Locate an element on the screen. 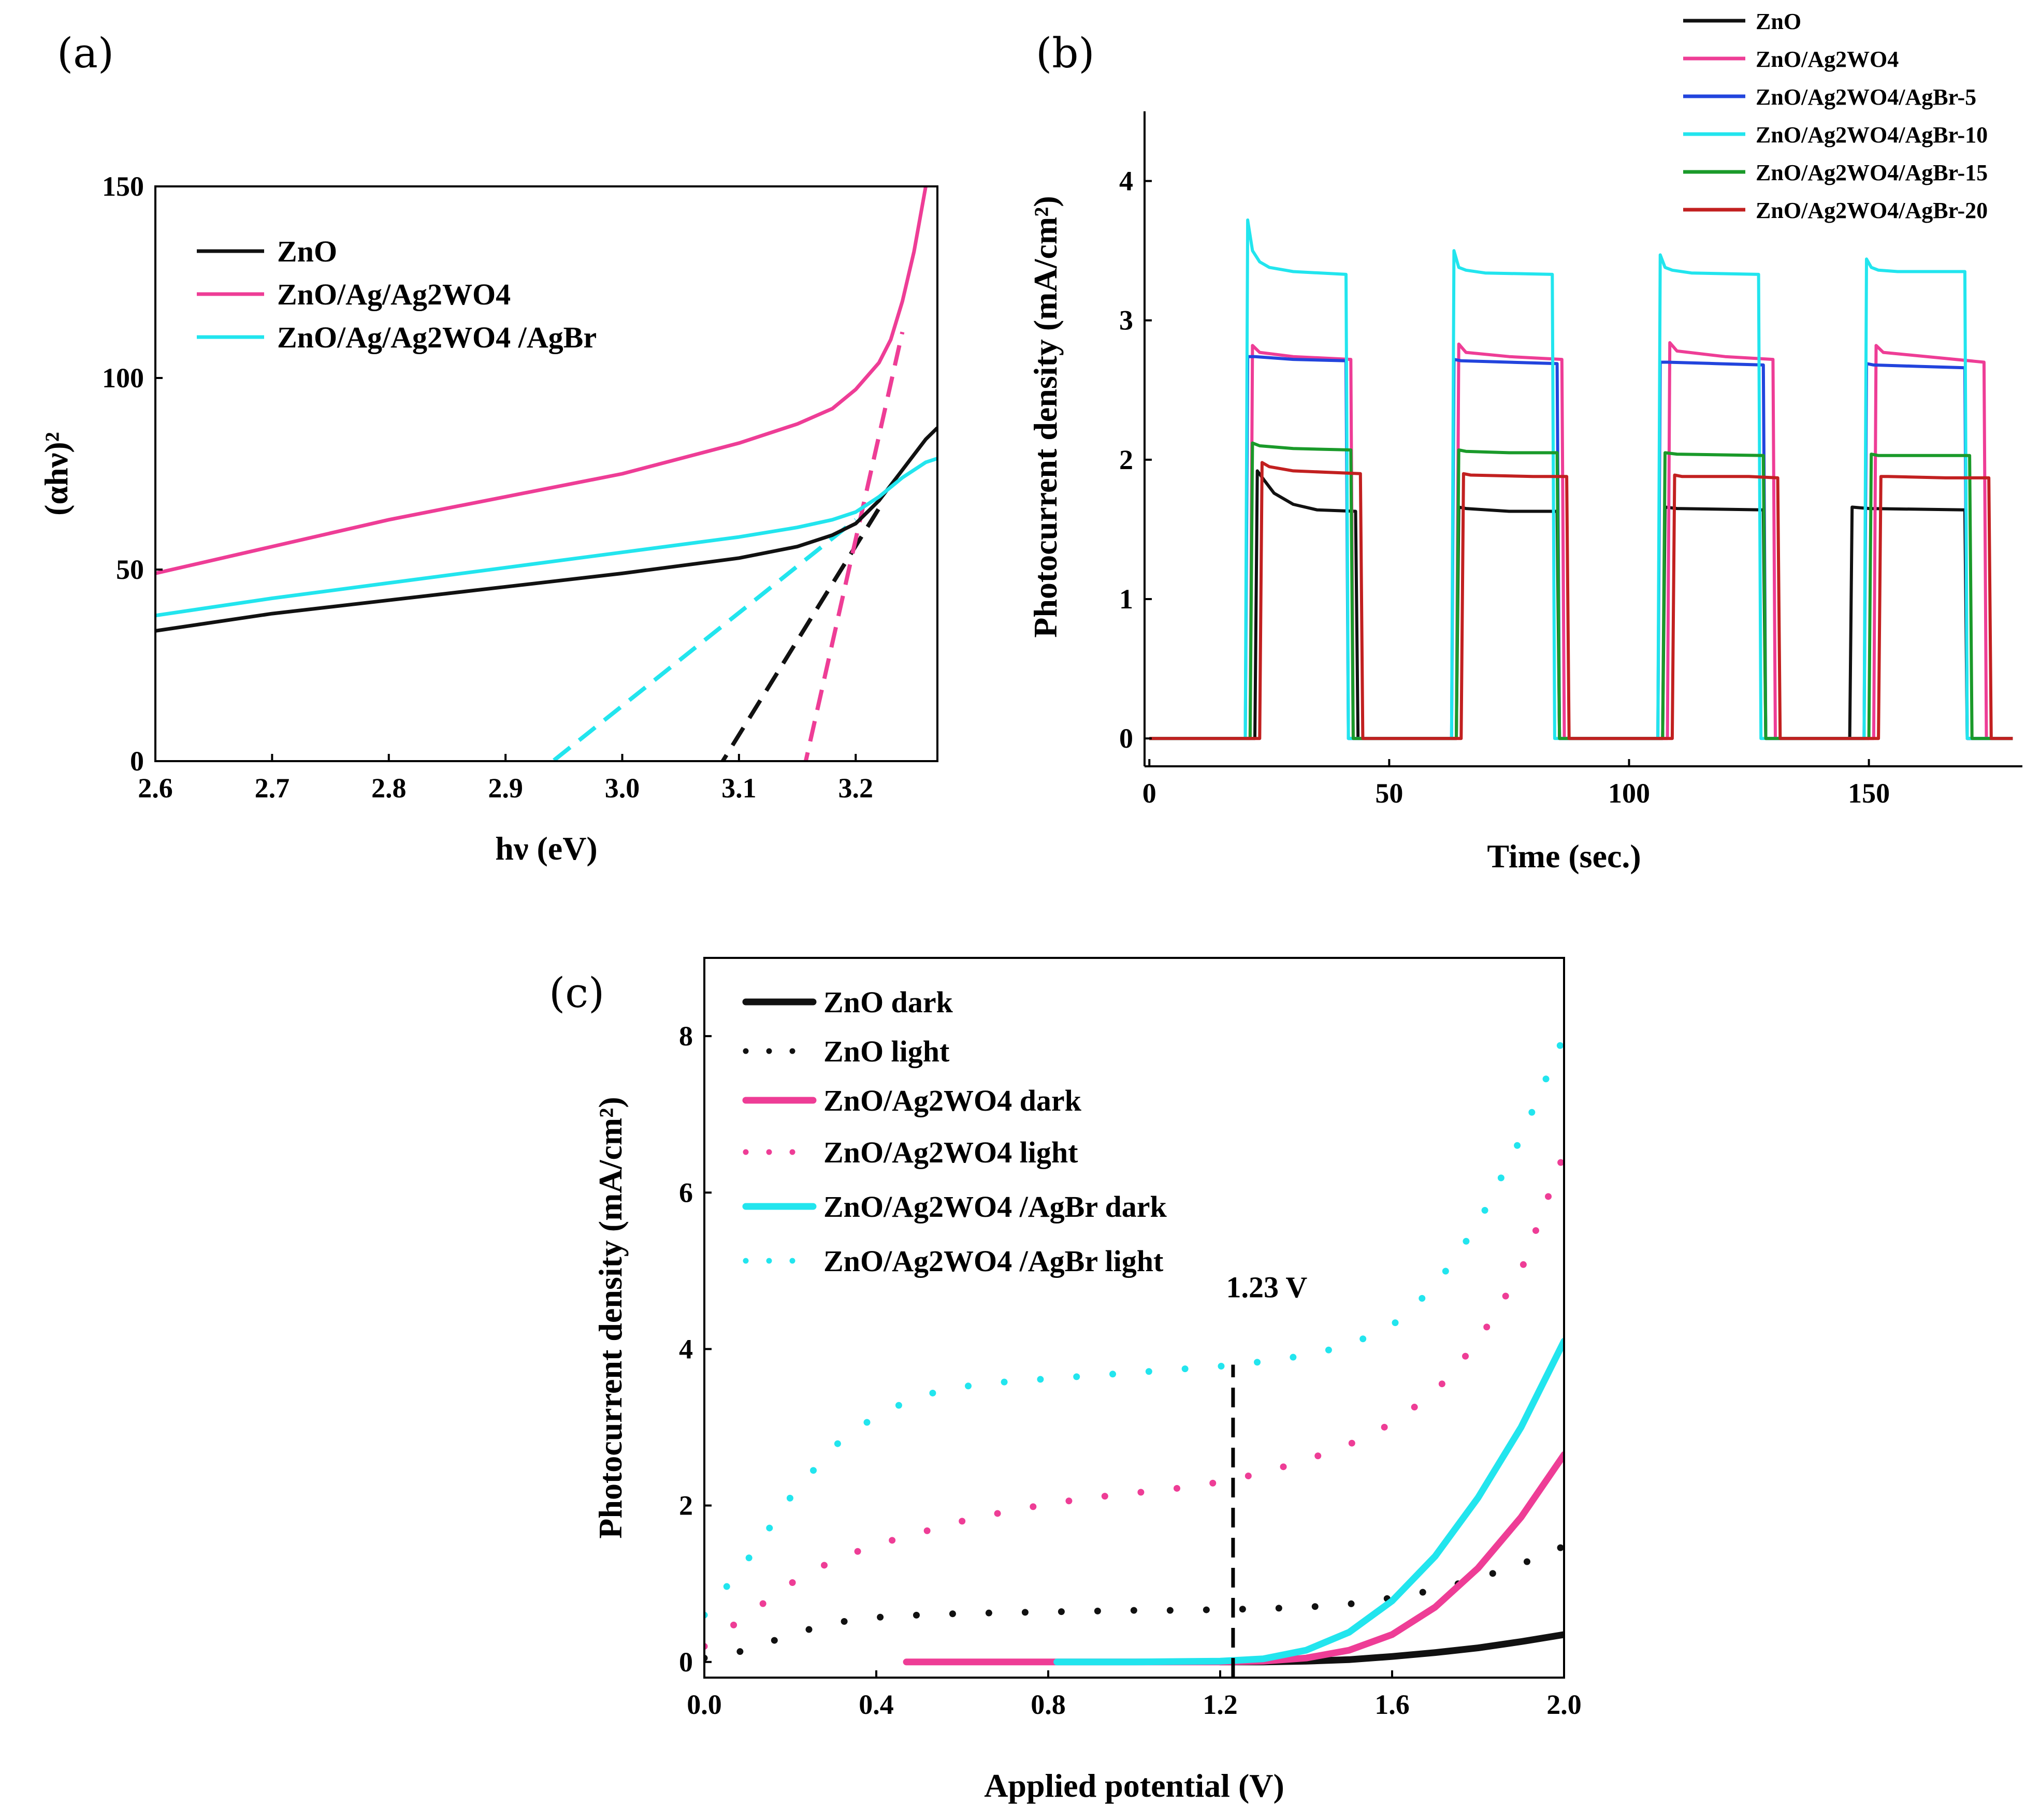  panel-b-x-ticks: 0 50 100 150 is located at coordinates (1516, 784).